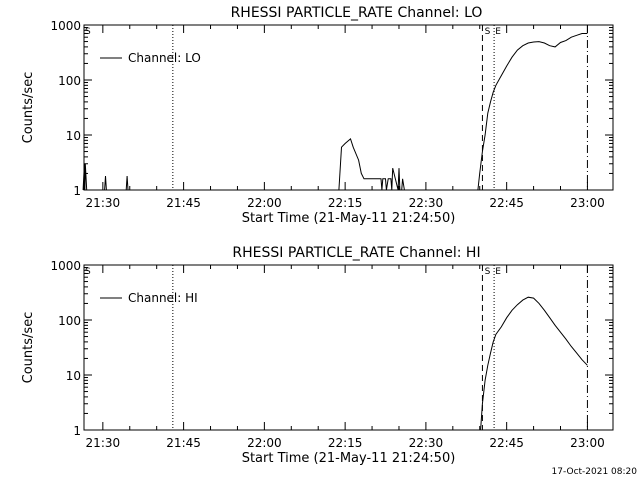  I want to click on series-line-channel-hi, so click(534, 363).